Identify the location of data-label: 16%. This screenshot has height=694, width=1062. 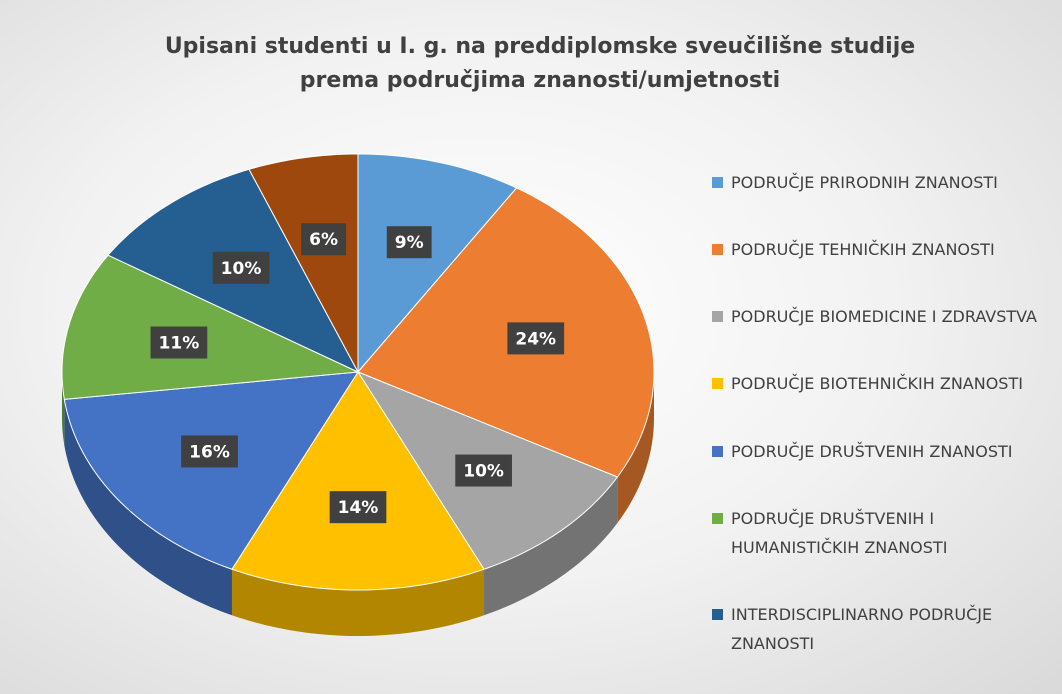
(209, 451).